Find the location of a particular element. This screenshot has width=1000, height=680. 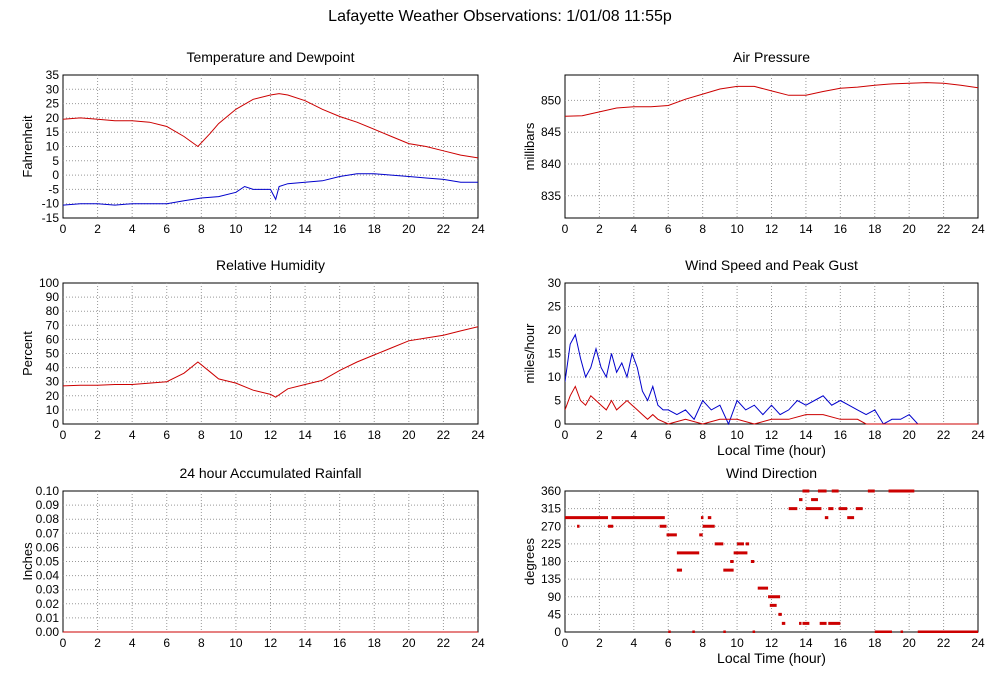

wind-direction-y-tick-label: 360 is located at coordinates (551, 491).